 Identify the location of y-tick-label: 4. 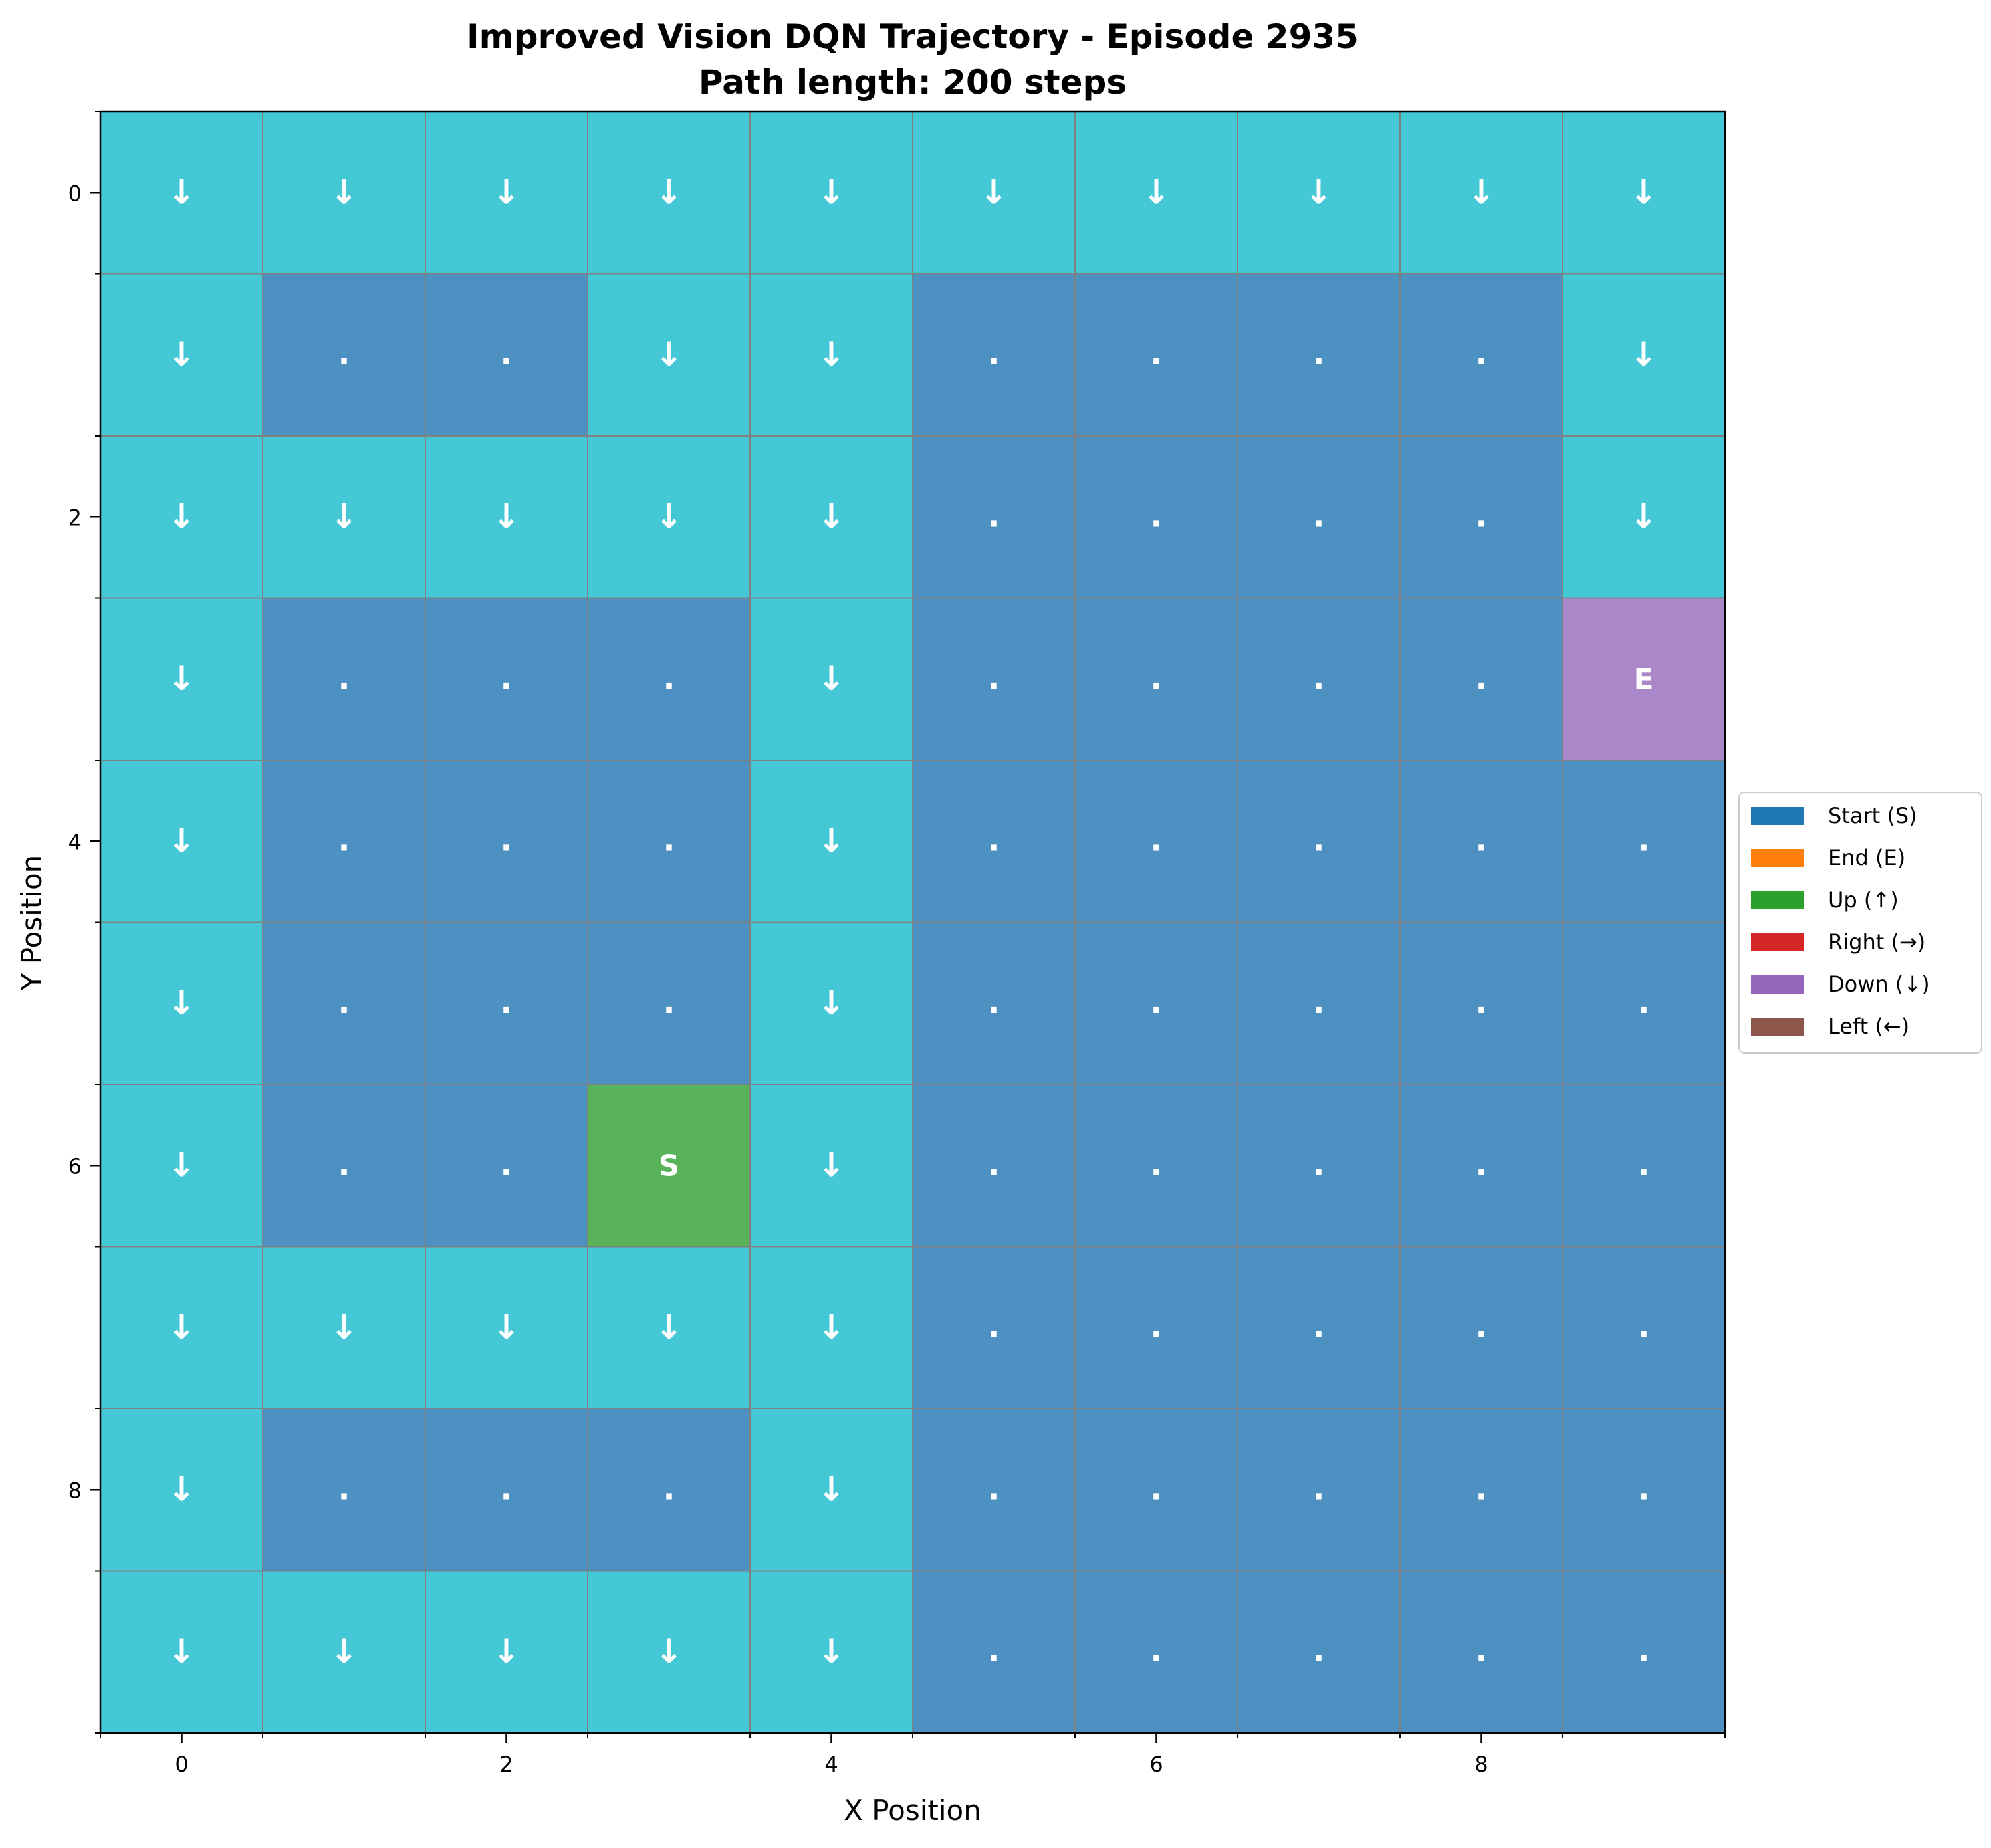
(75, 841).